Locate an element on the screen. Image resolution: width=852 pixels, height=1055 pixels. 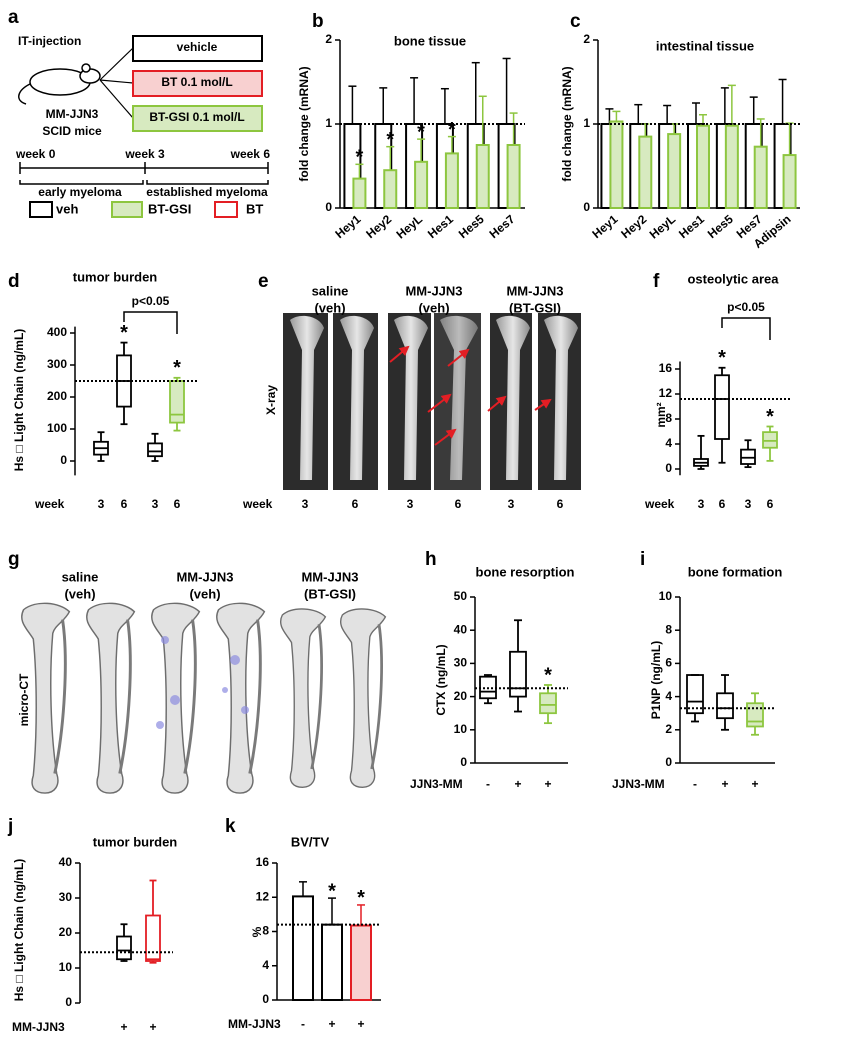
bracket-label: p<0.05 is located at coordinates (746, 307).